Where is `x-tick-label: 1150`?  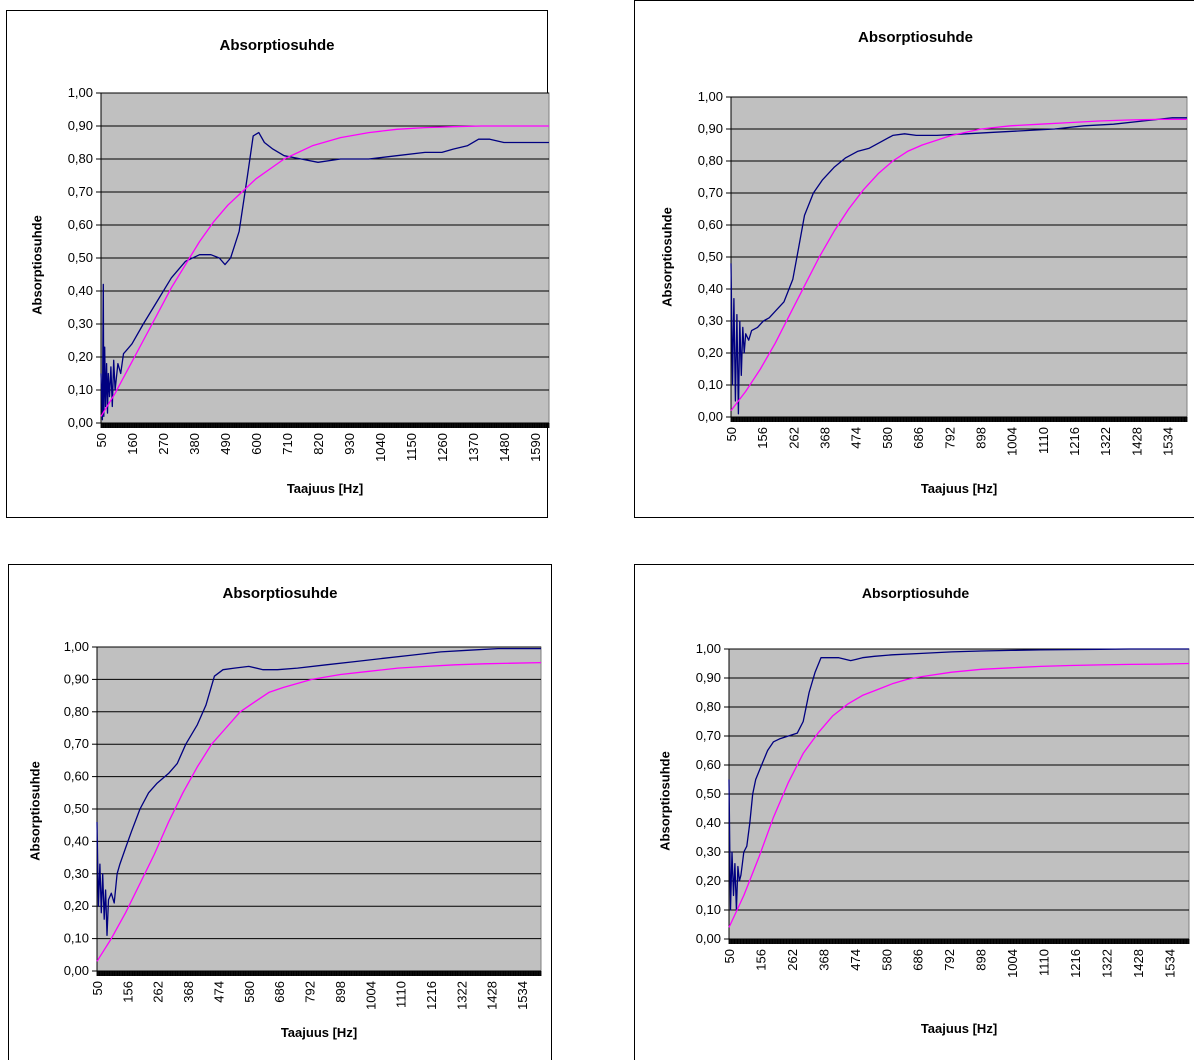 x-tick-label: 1150 is located at coordinates (411, 447).